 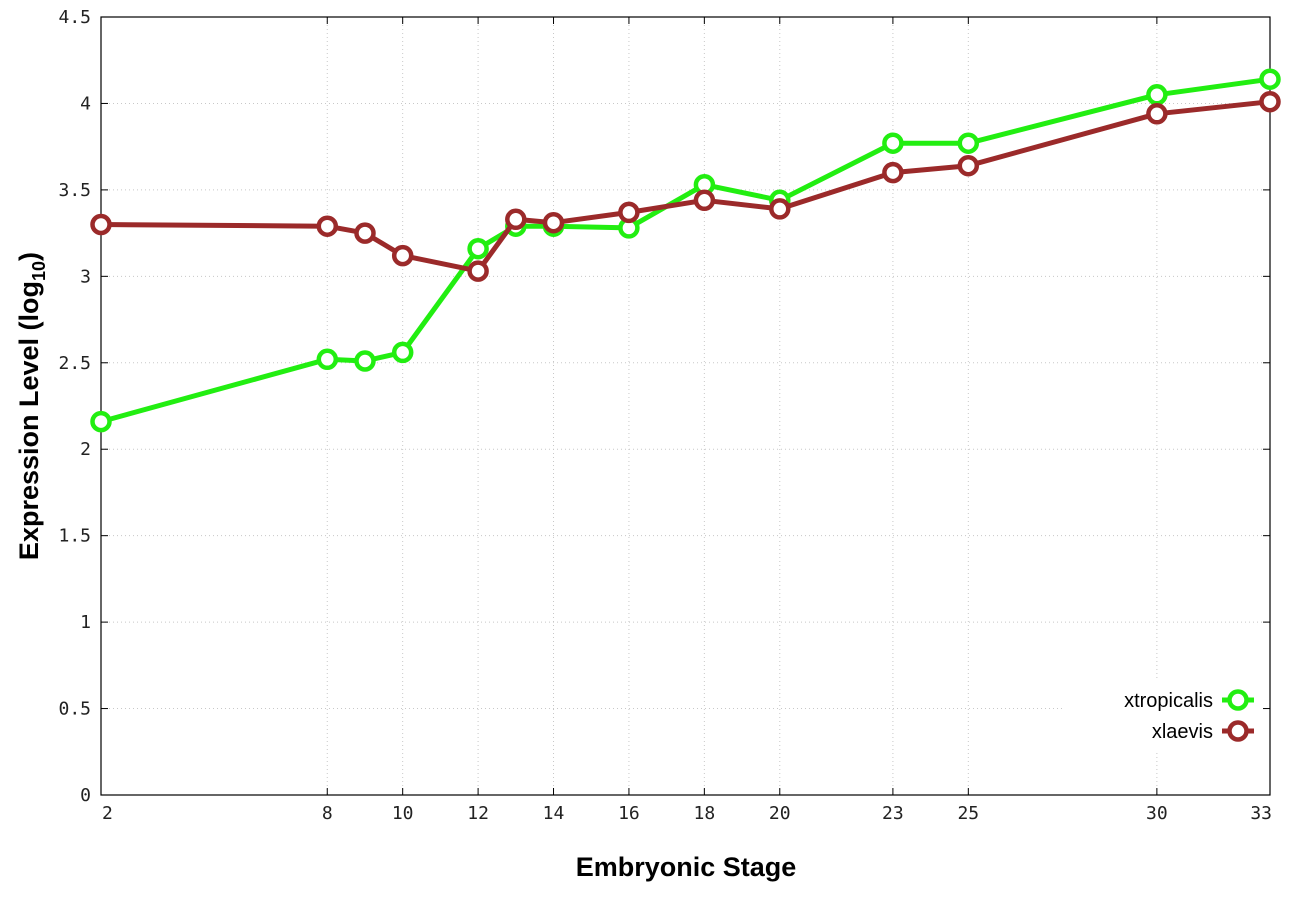 What do you see at coordinates (85, 795) in the screenshot?
I see `y-tick-label: 0` at bounding box center [85, 795].